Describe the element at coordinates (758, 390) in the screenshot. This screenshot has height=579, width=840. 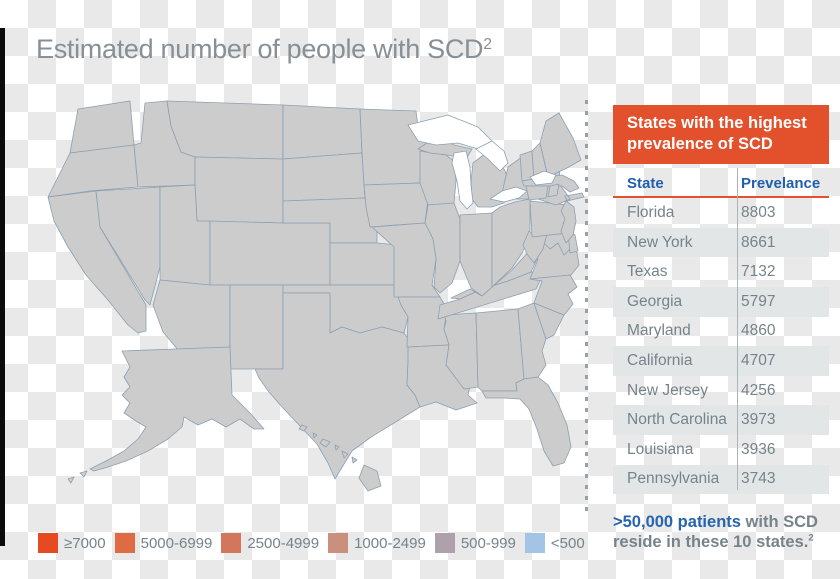
I see `prevalence-value-cell: 4256` at that location.